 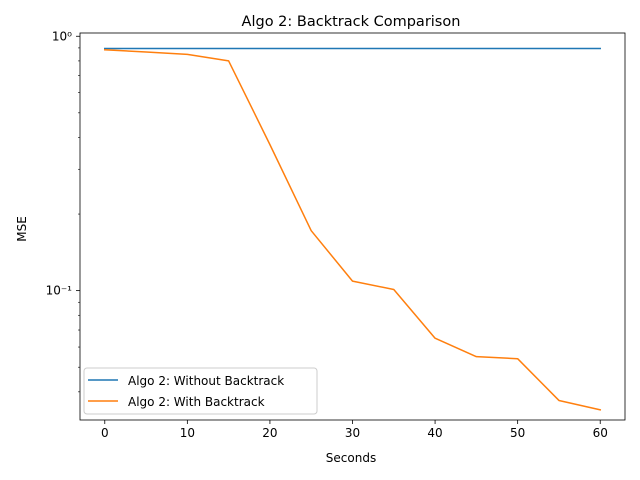 I want to click on x-axis-label: Seconds, so click(x=351, y=458).